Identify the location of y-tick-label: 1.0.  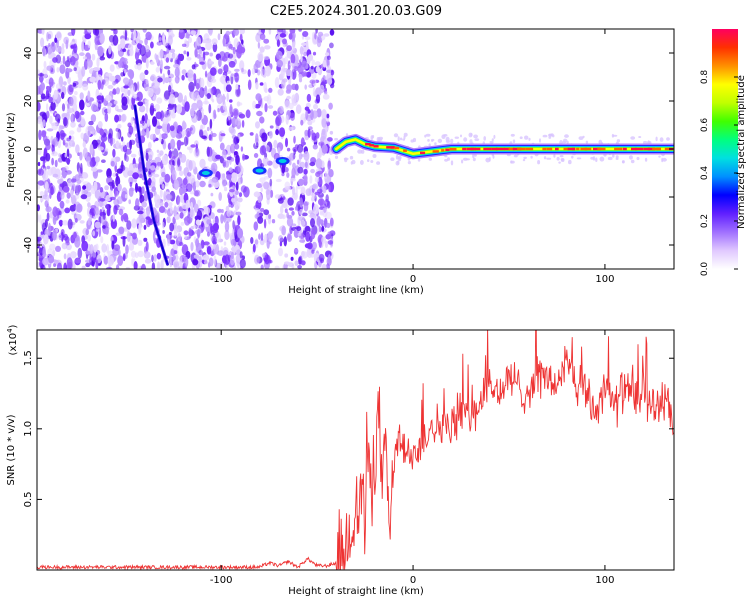
(28, 429).